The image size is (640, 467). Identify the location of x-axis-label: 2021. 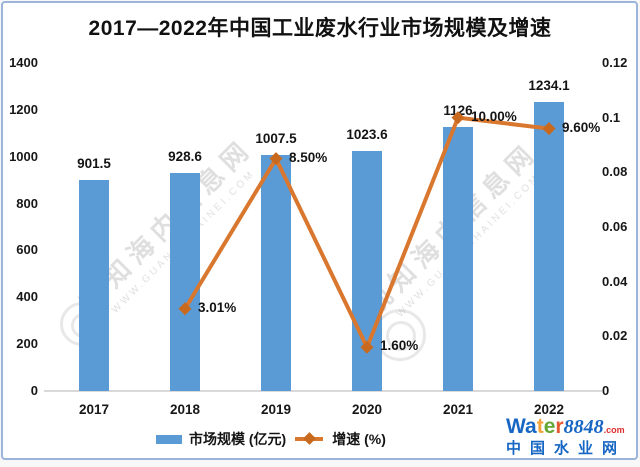
(458, 409).